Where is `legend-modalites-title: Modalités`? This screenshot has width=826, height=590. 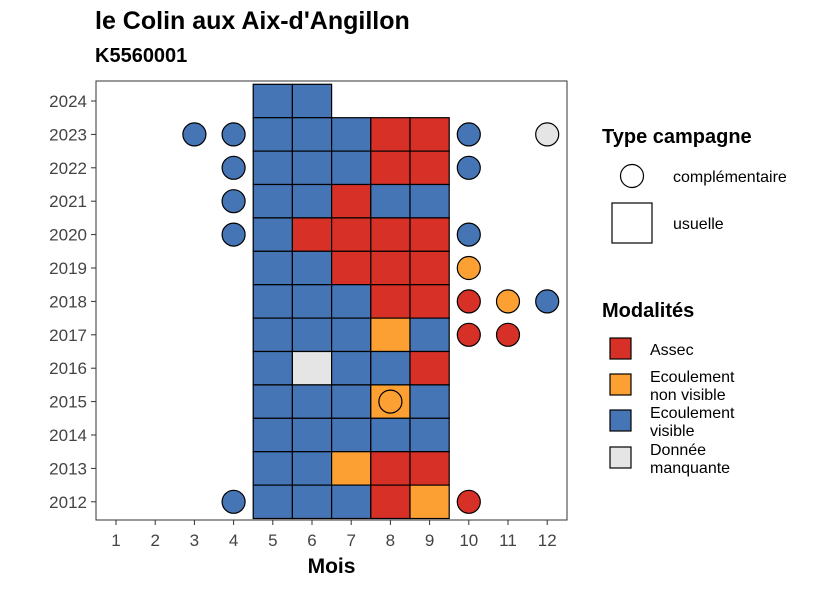 legend-modalites-title: Modalités is located at coordinates (648, 311).